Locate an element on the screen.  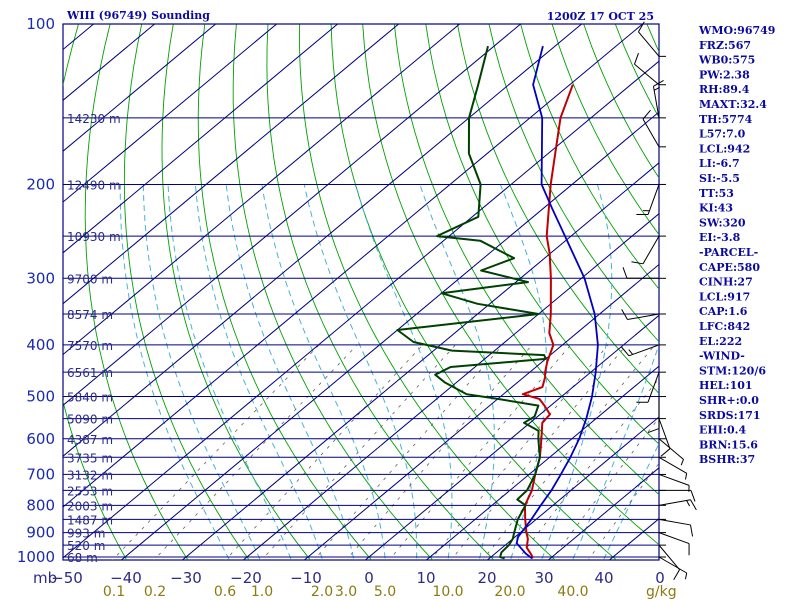
index-value: RH:89.4 is located at coordinates (724, 89).